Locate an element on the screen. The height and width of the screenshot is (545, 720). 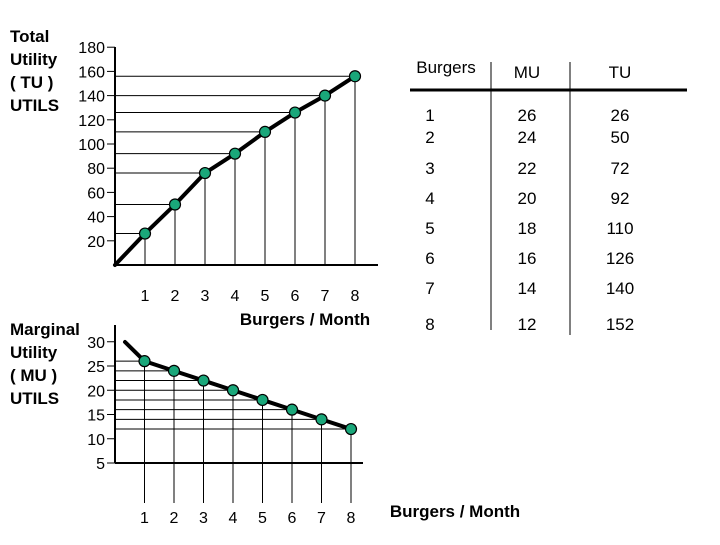
tu-y-tick-label: 80 is located at coordinates (96, 169).